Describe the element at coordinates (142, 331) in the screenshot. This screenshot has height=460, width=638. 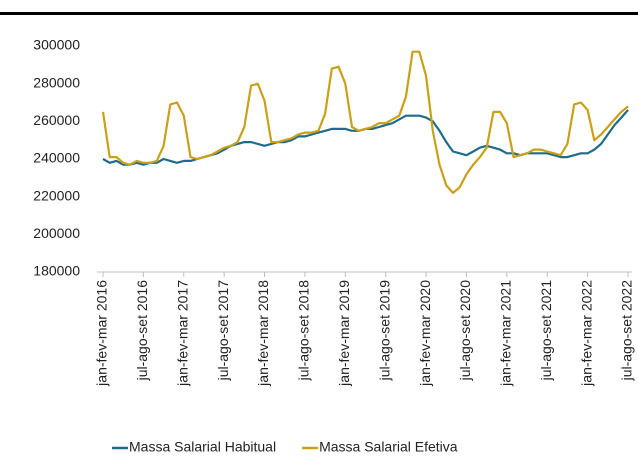
I see `x-tick-label: jul-ago-set 2016` at that location.